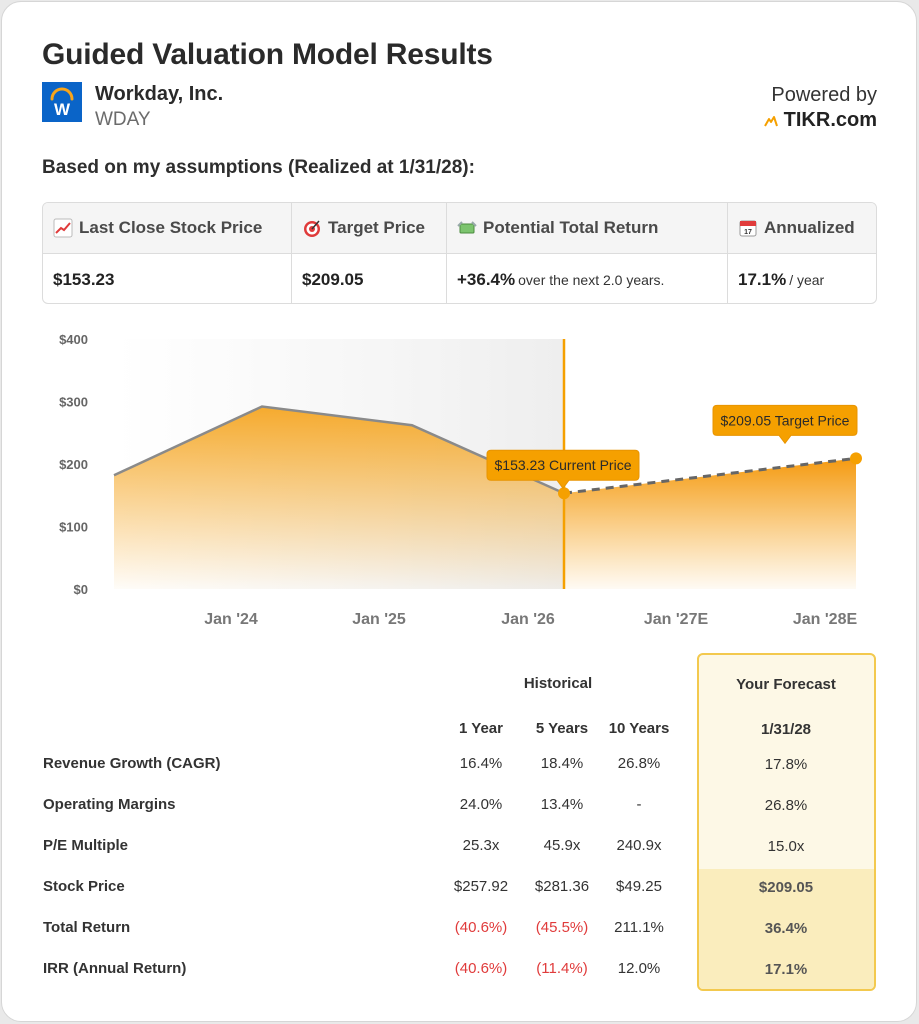 Image resolution: width=919 pixels, height=1024 pixels. I want to click on row-label: Revenue Growth (CAGR), so click(132, 763).